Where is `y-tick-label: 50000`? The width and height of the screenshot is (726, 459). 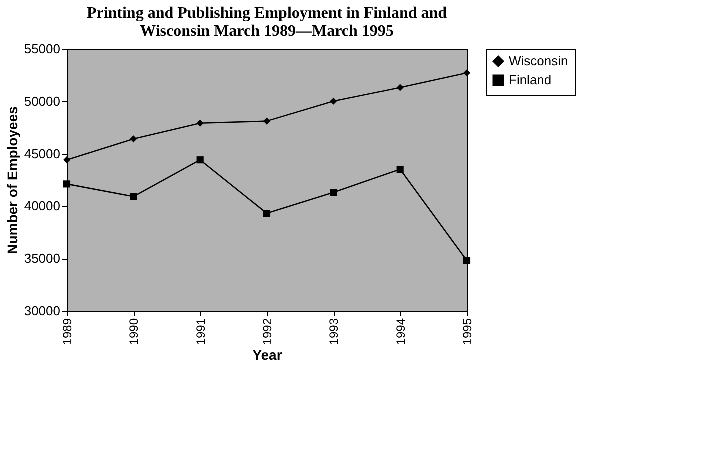
y-tick-label: 50000 is located at coordinates (42, 101).